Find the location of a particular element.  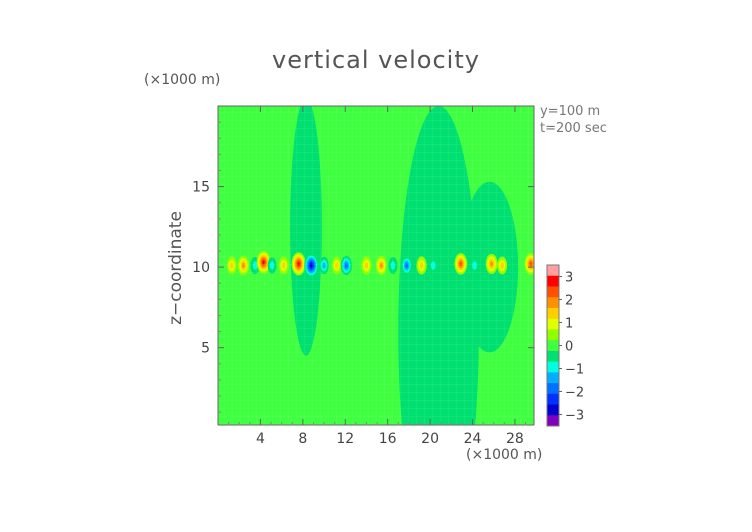

colorbar-label-1: 2 is located at coordinates (569, 301).